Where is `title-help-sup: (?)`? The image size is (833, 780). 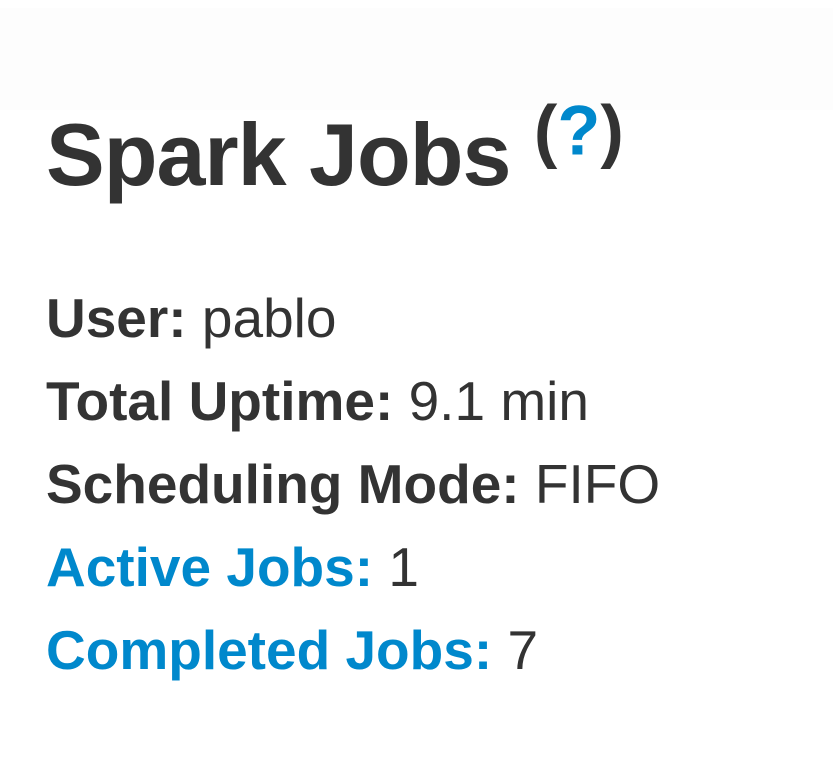
title-help-sup: (?) is located at coordinates (579, 130).